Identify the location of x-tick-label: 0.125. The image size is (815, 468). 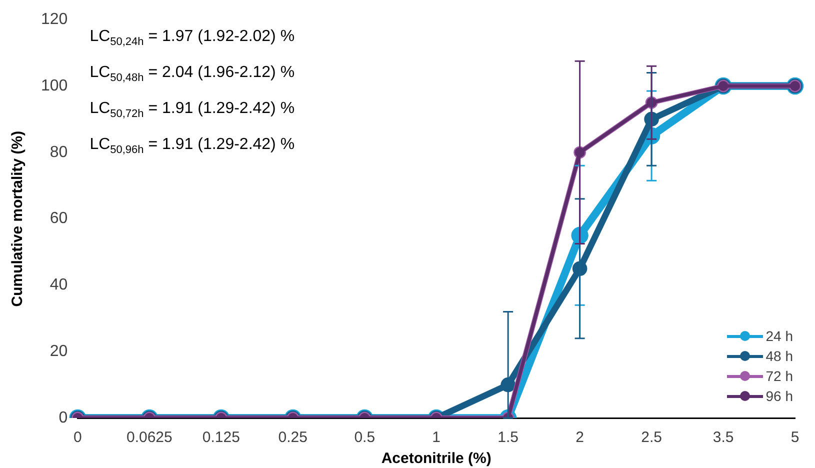
(221, 437).